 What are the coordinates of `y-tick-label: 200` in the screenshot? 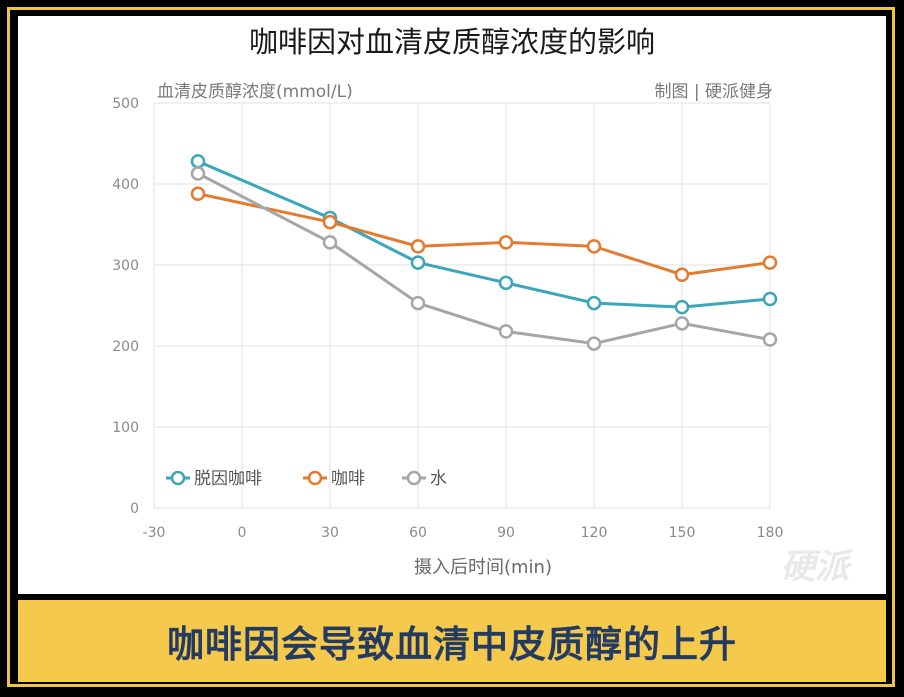 It's located at (125, 347).